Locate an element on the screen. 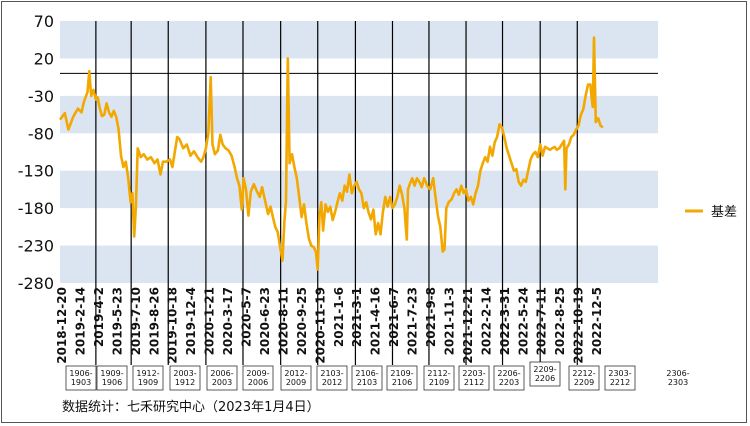  x-tick-label: 2022-5-24 is located at coordinates (523, 321).